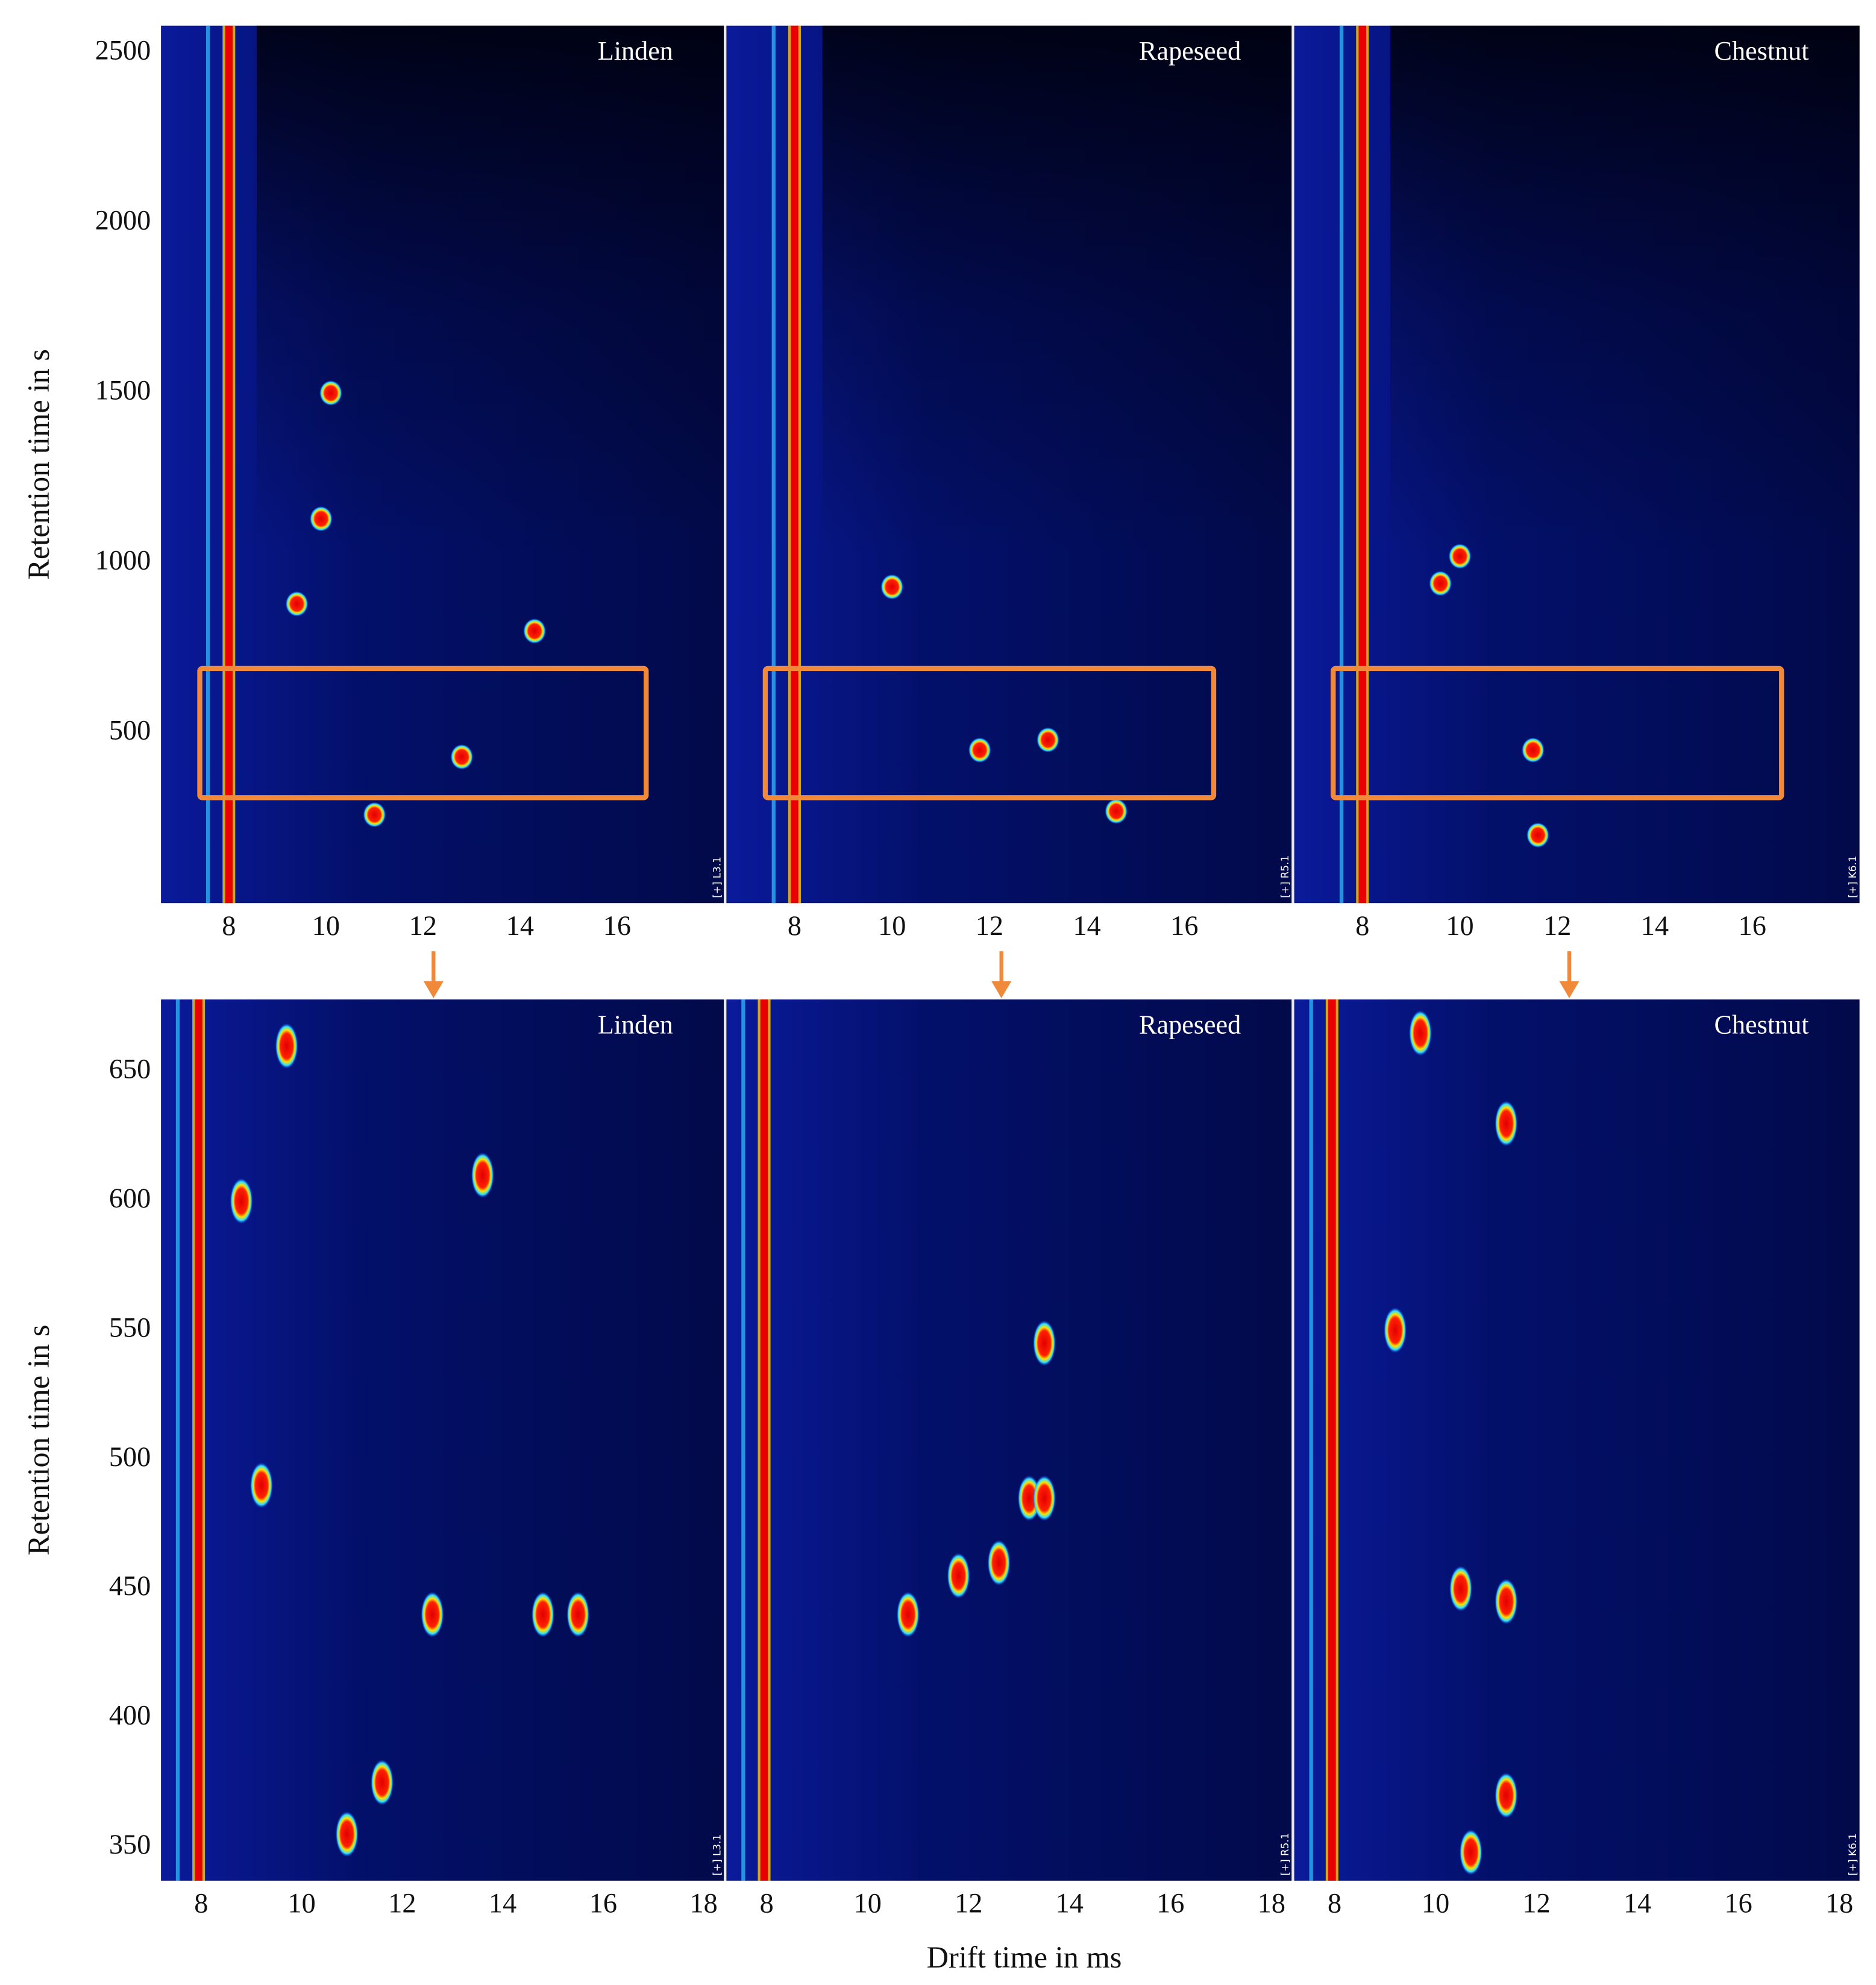  Describe the element at coordinates (717, 1855) in the screenshot. I see `panel-id: [+] L3.1` at that location.